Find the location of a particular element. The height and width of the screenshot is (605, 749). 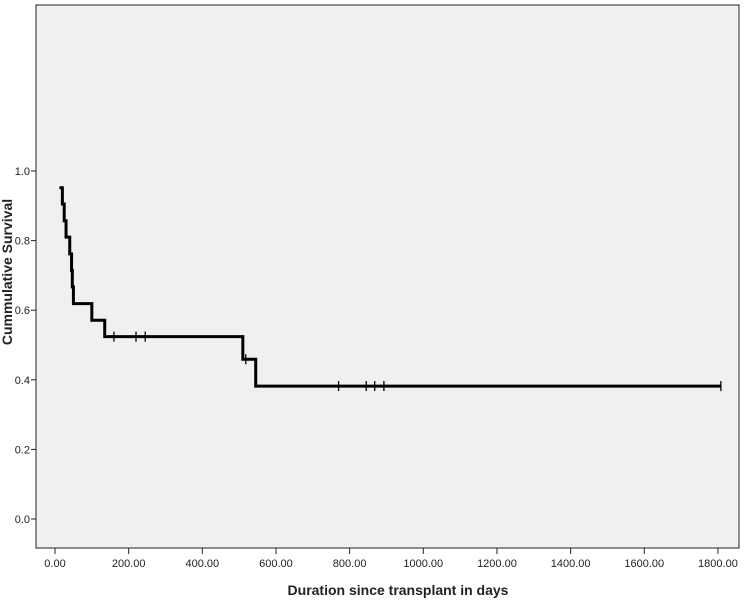

y-tick-label: 0.6 is located at coordinates (22, 311).